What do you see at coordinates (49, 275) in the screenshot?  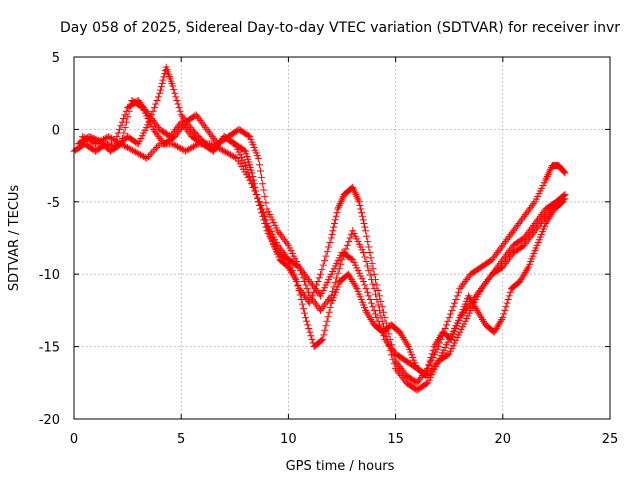 I see `y-tick-label: -10` at bounding box center [49, 275].